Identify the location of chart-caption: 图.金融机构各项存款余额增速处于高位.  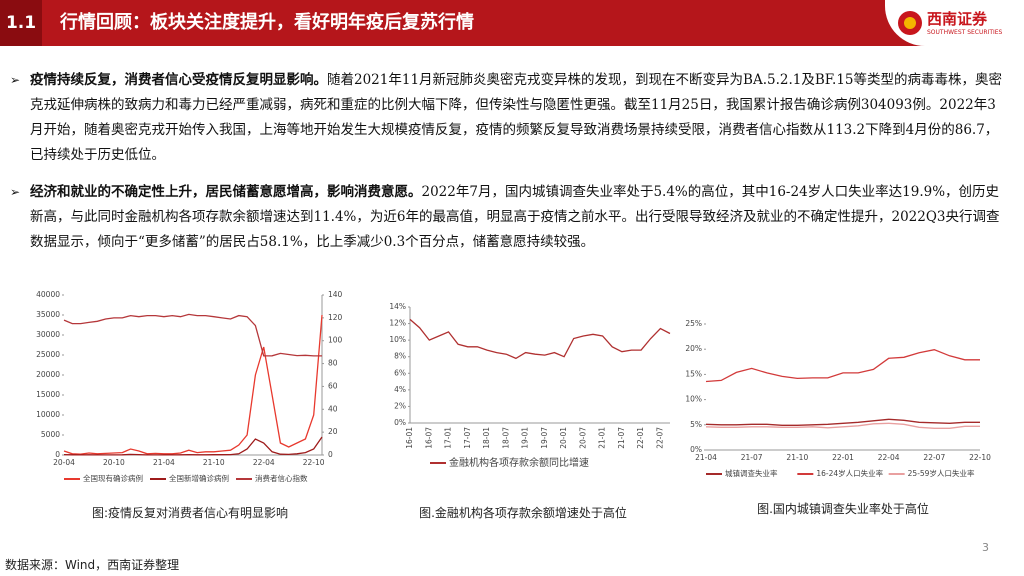
(523, 513).